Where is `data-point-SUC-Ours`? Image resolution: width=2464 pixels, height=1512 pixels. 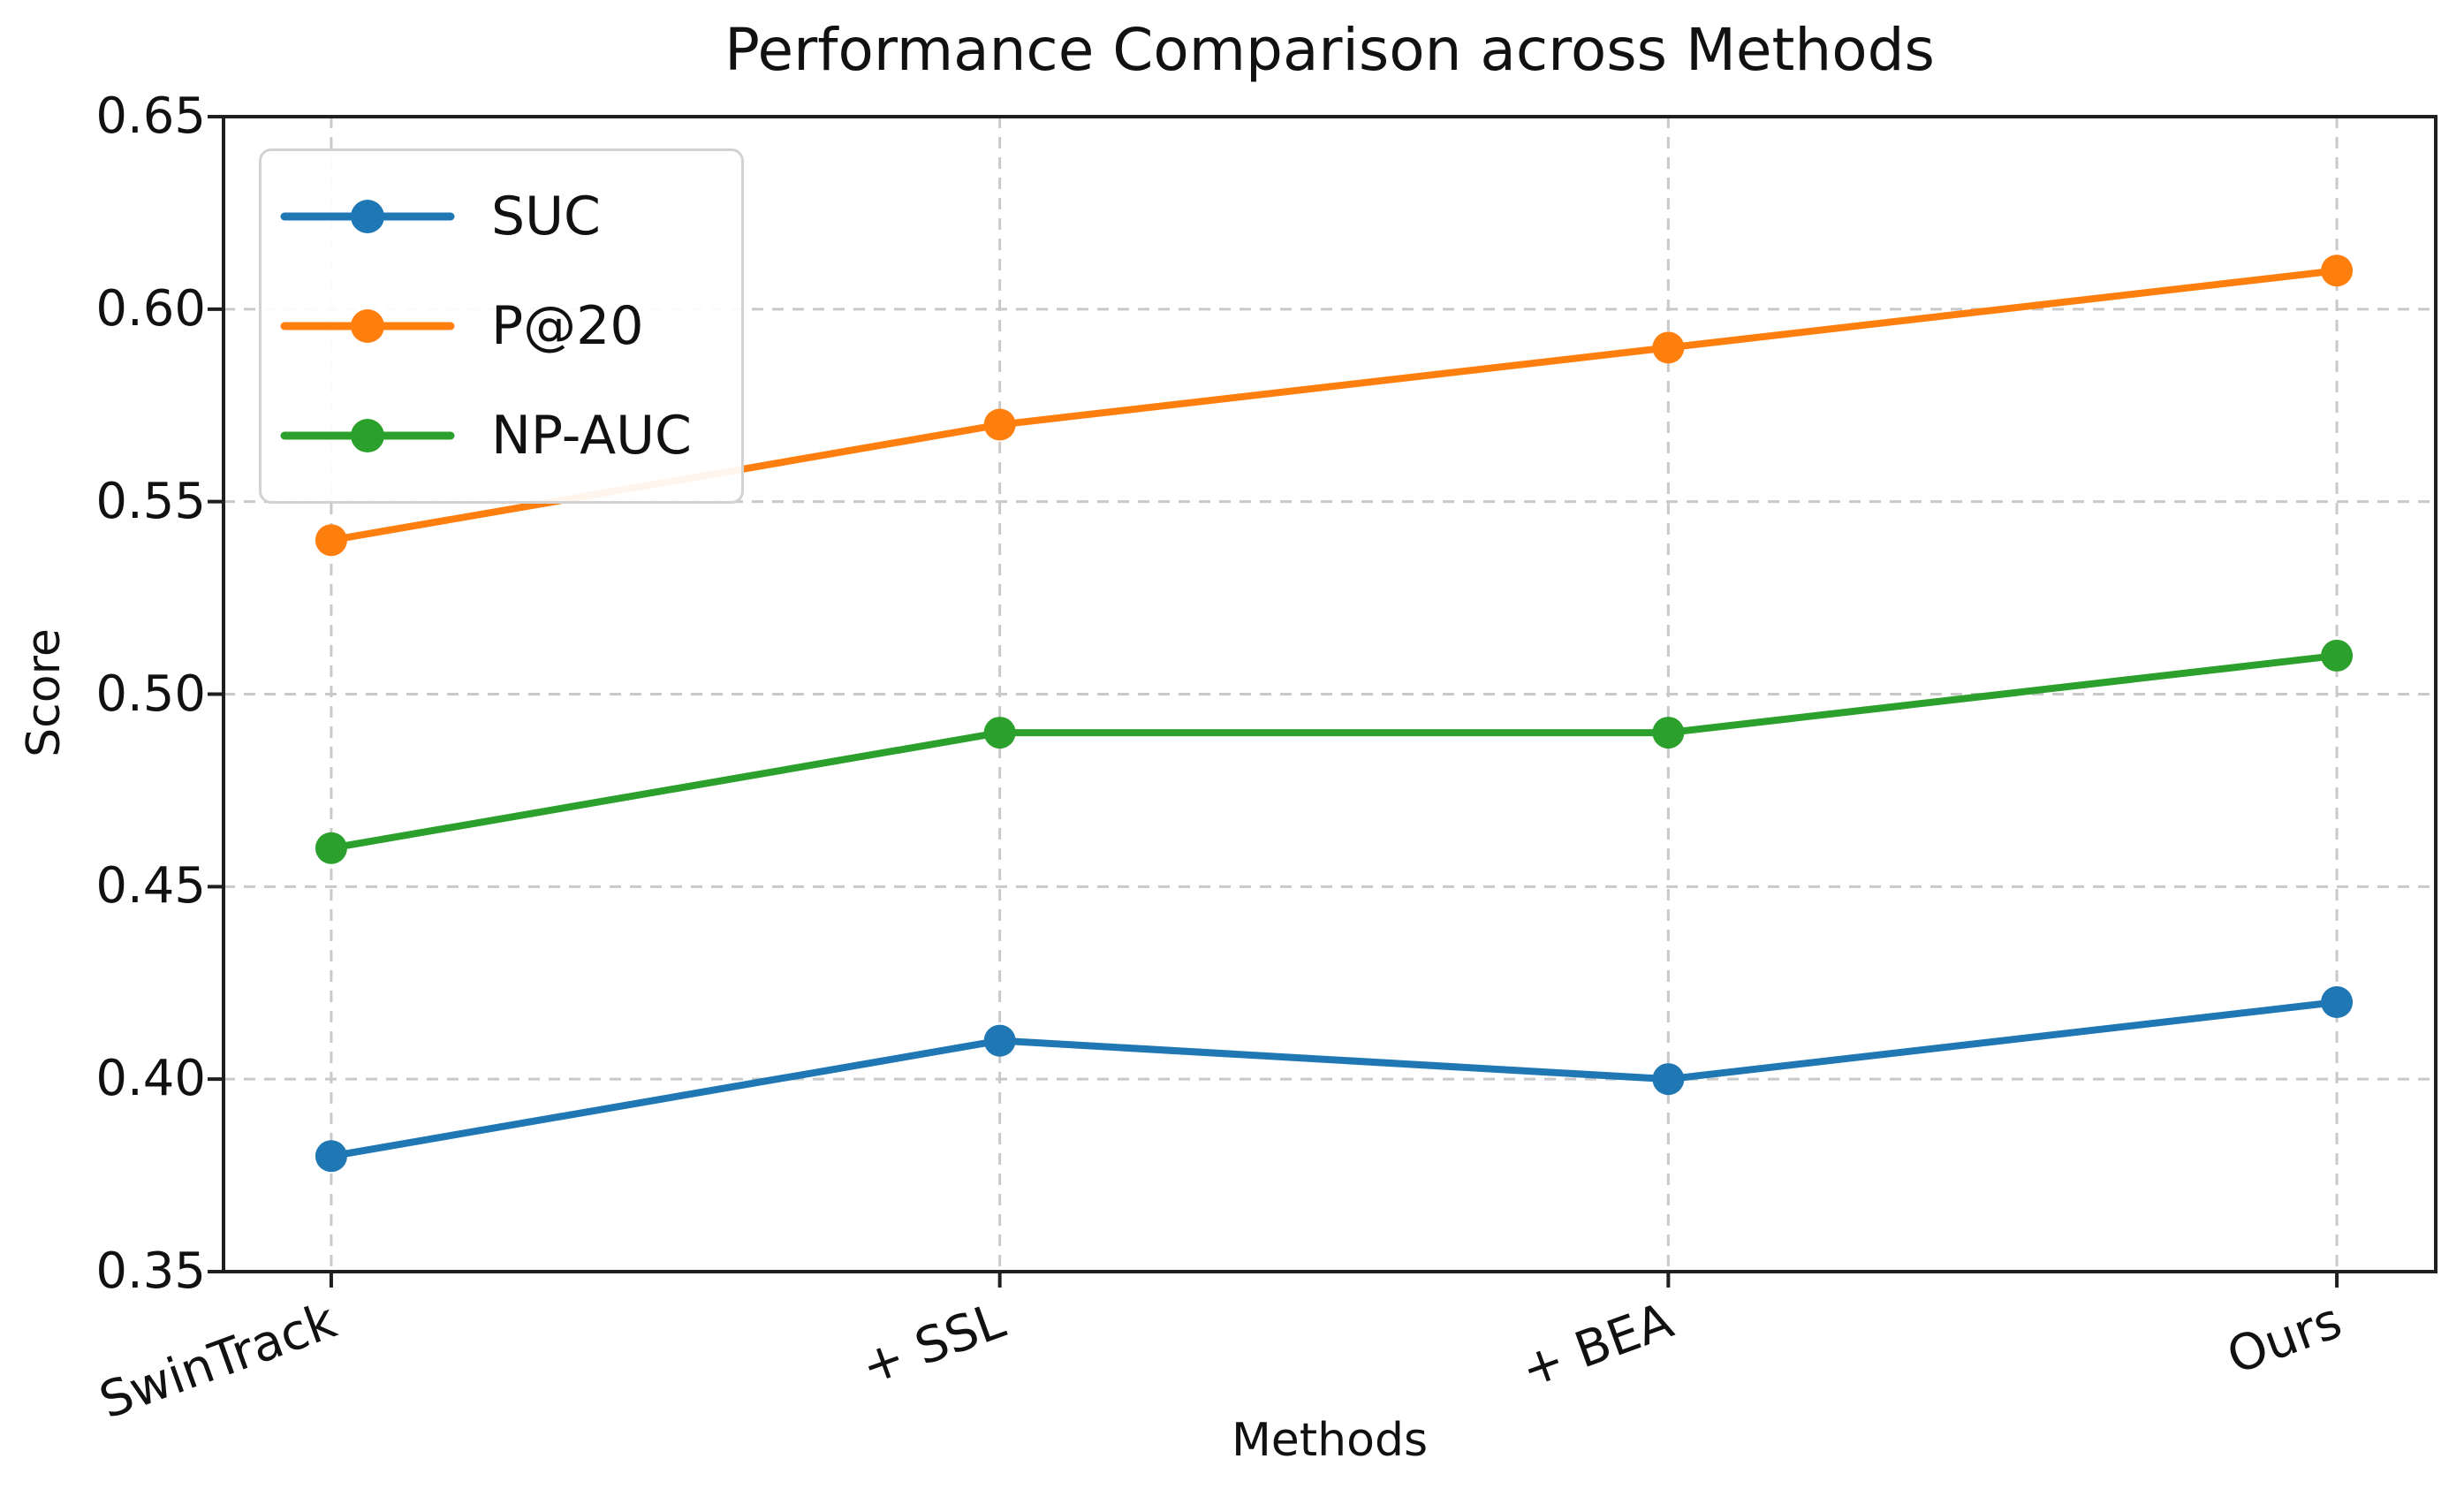 data-point-SUC-Ours is located at coordinates (2337, 1002).